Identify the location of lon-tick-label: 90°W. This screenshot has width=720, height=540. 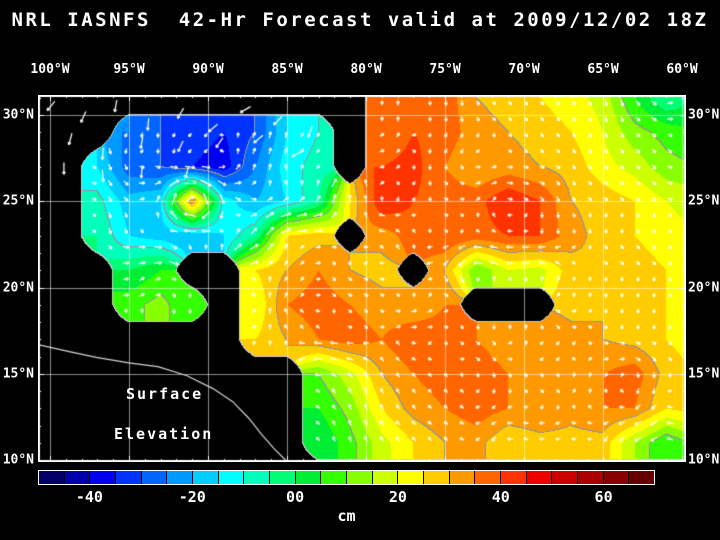
(208, 69).